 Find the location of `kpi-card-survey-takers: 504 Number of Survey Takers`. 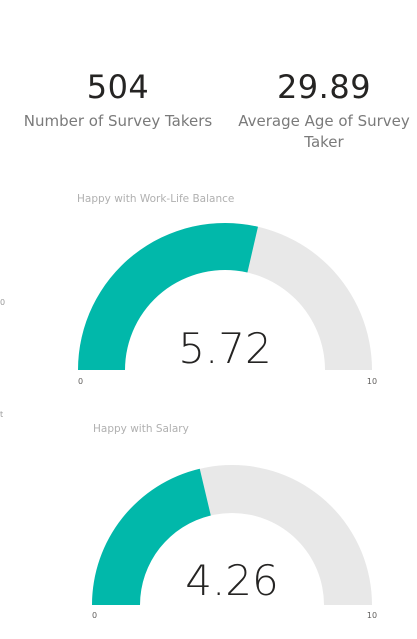

kpi-card-survey-takers: 504 Number of Survey Takers is located at coordinates (118, 100).